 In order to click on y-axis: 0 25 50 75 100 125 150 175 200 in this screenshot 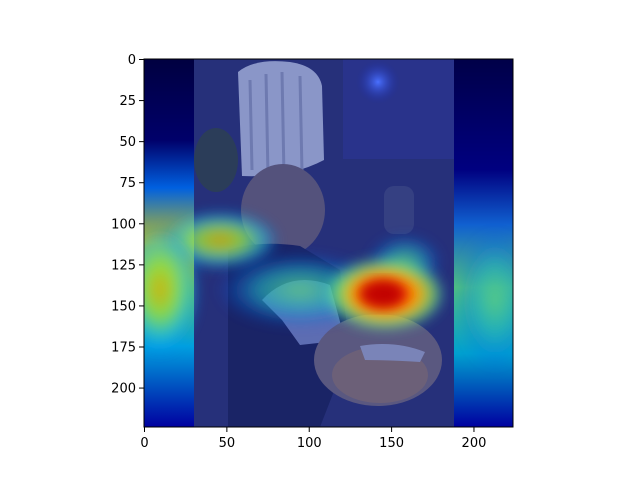, I will do `click(127, 225)`.